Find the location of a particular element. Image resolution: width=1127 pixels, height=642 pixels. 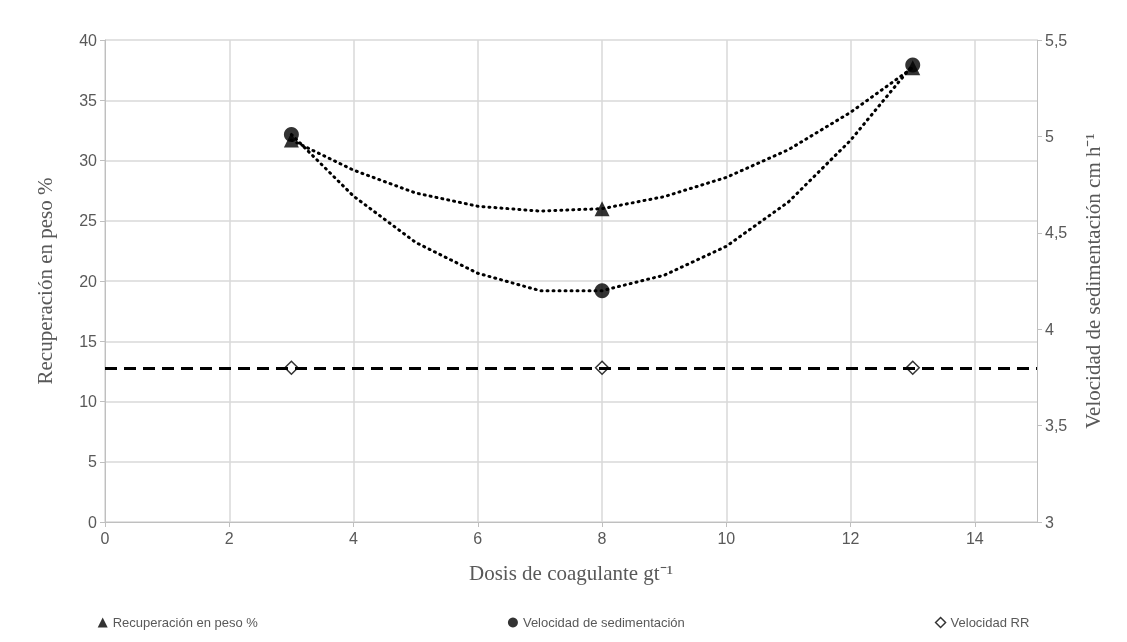

y-tick-label: 20 is located at coordinates (88, 281).